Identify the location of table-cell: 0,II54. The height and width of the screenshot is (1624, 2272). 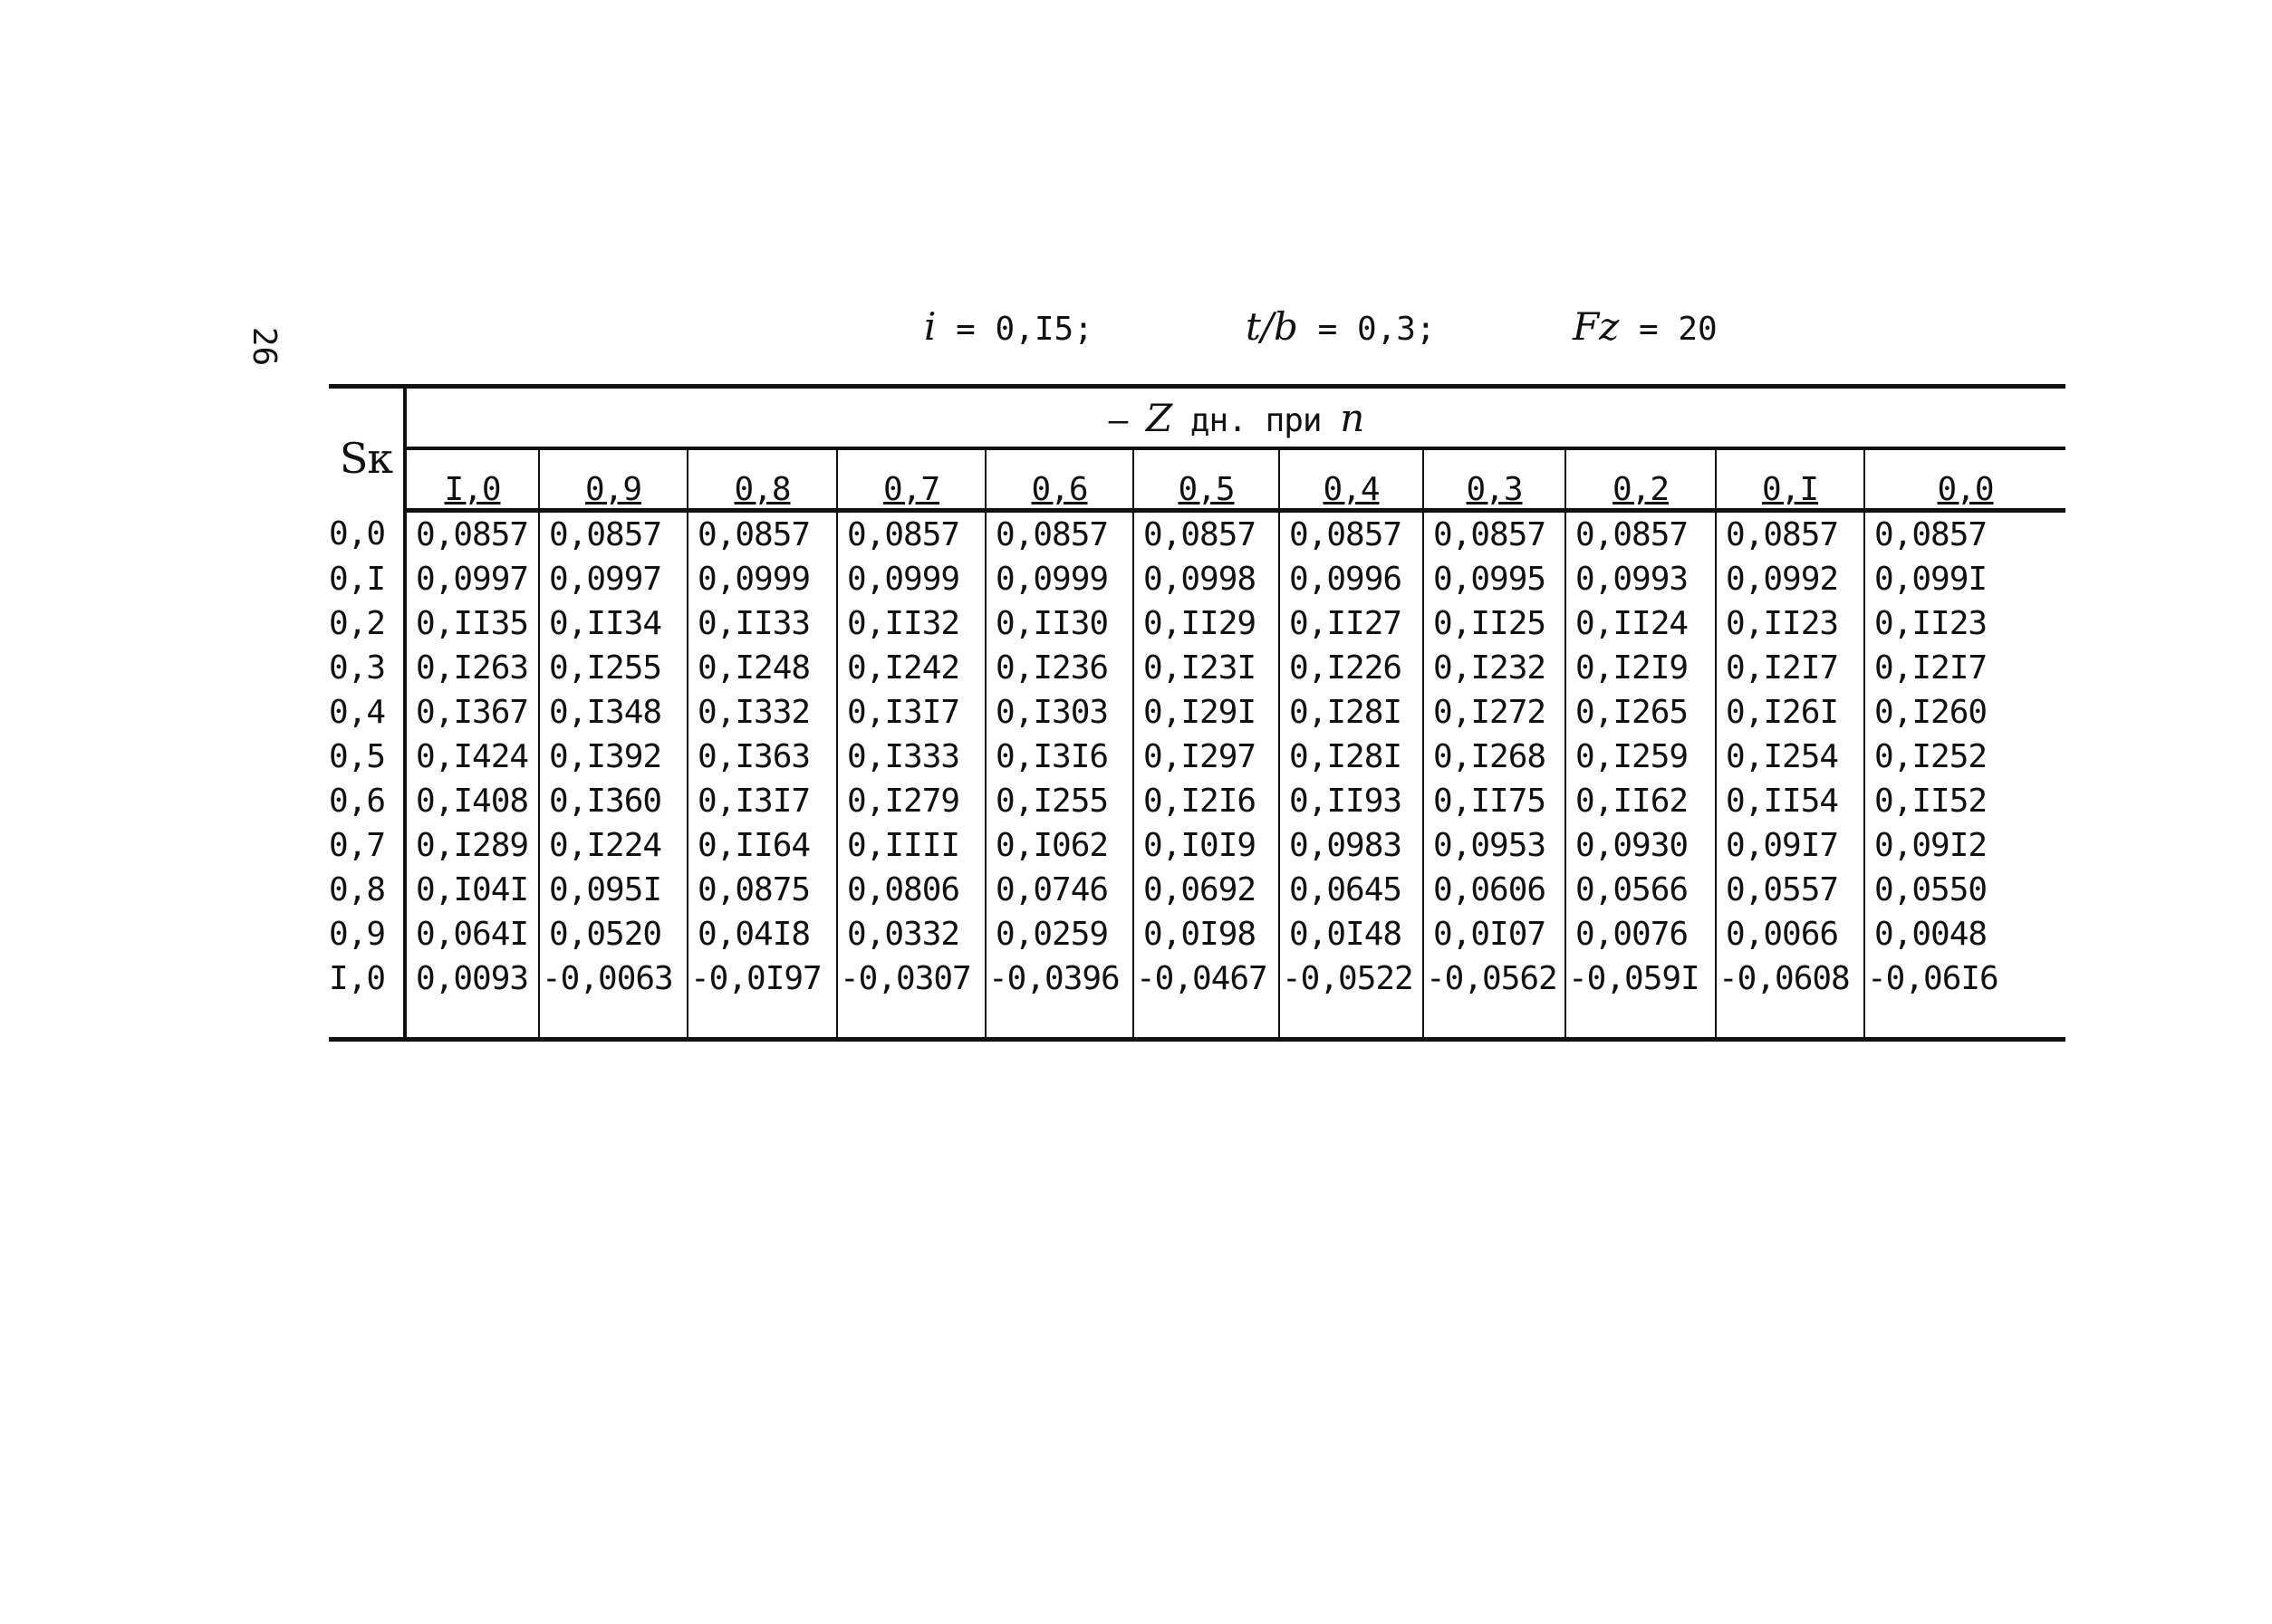
(1789, 801).